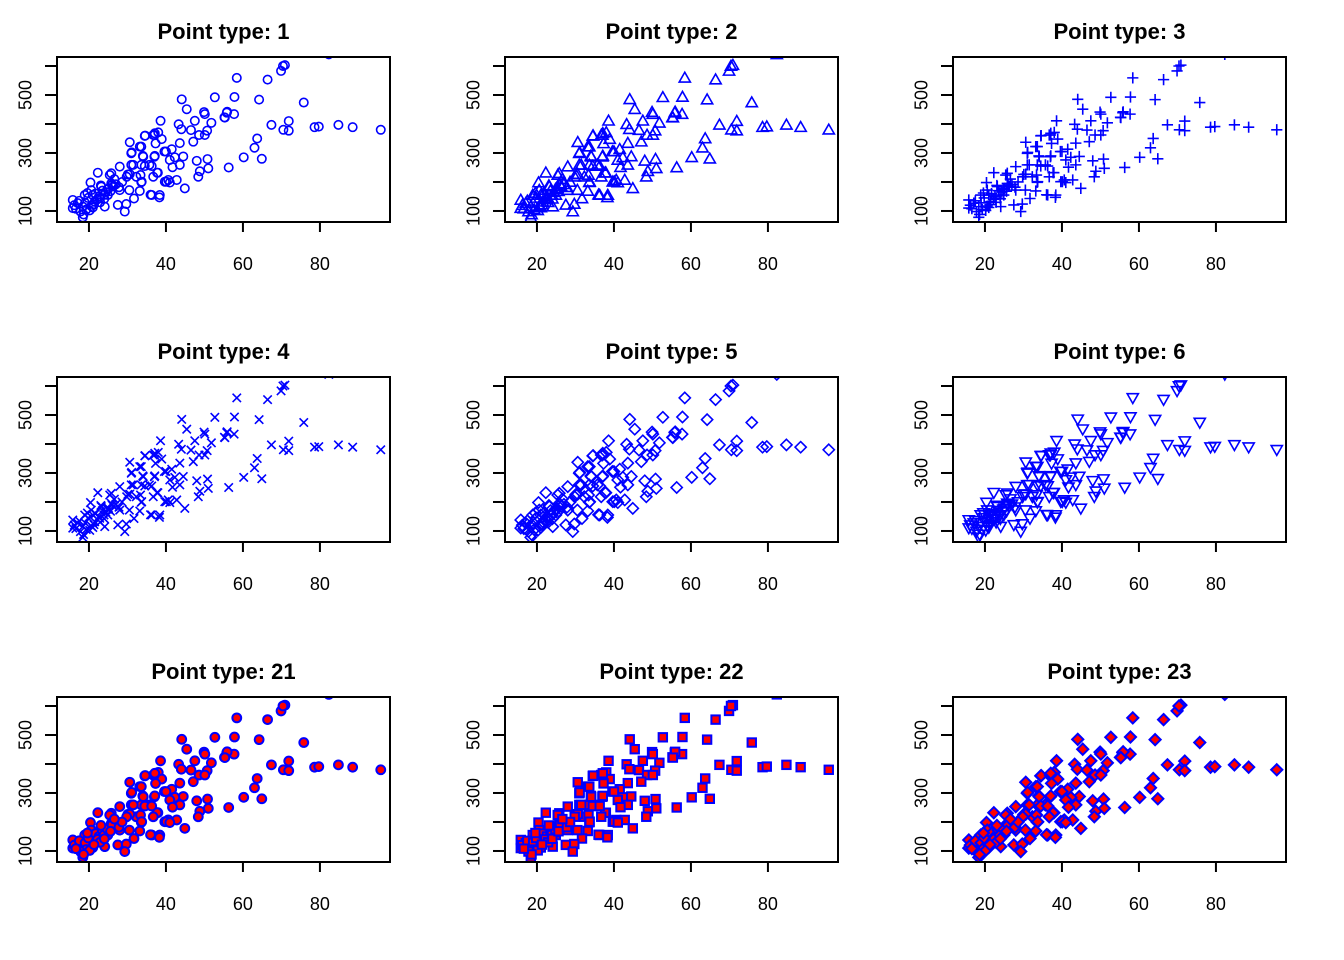 Image resolution: width=1344 pixels, height=960 pixels. I want to click on panel-4: Point type: 4 20 40 60 80 100 300 500, so click(203, 466).